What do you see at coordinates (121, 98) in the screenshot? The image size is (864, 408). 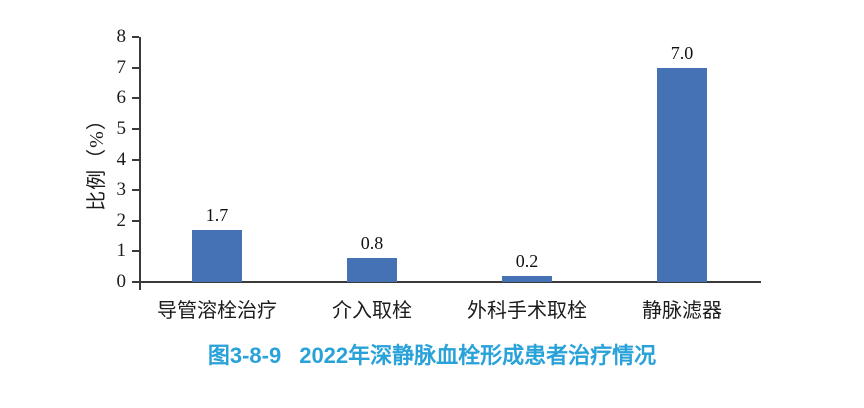 I see `y-tick-label: 6` at bounding box center [121, 98].